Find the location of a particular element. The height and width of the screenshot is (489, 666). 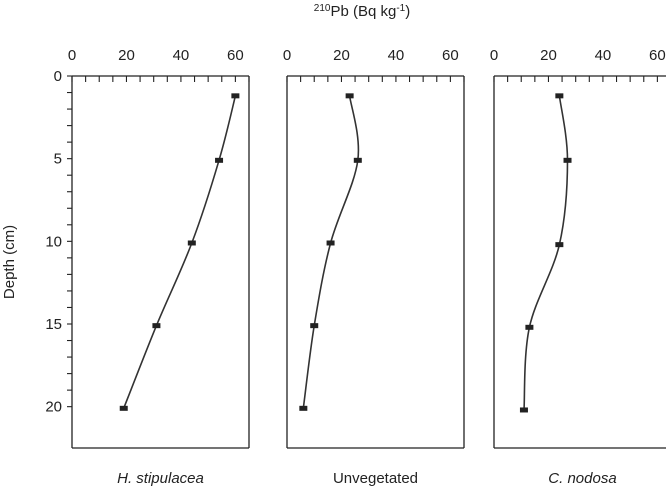

title-main: Pb (Bq kg is located at coordinates (363, 11).